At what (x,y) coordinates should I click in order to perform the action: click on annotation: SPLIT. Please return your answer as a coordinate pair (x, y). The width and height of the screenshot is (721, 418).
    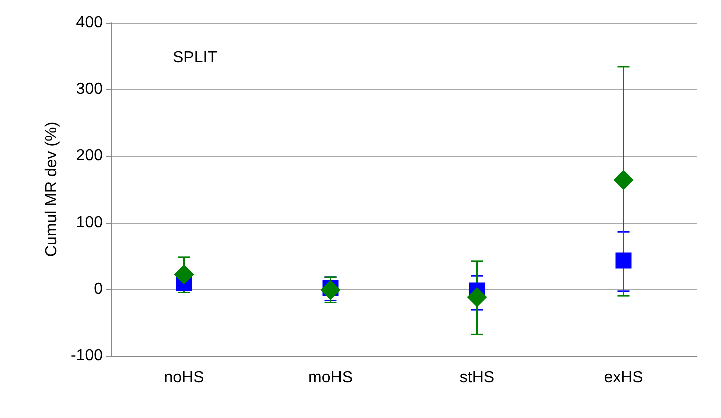
    Looking at the image, I should click on (195, 58).